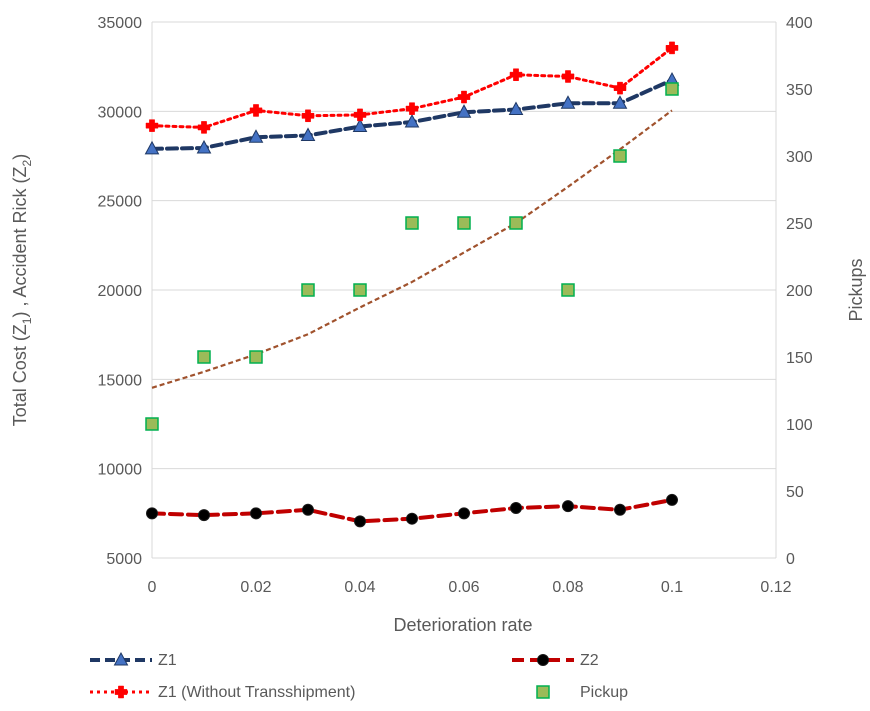 The image size is (870, 711). Describe the element at coordinates (799, 157) in the screenshot. I see `y2-tick-label: 300` at that location.